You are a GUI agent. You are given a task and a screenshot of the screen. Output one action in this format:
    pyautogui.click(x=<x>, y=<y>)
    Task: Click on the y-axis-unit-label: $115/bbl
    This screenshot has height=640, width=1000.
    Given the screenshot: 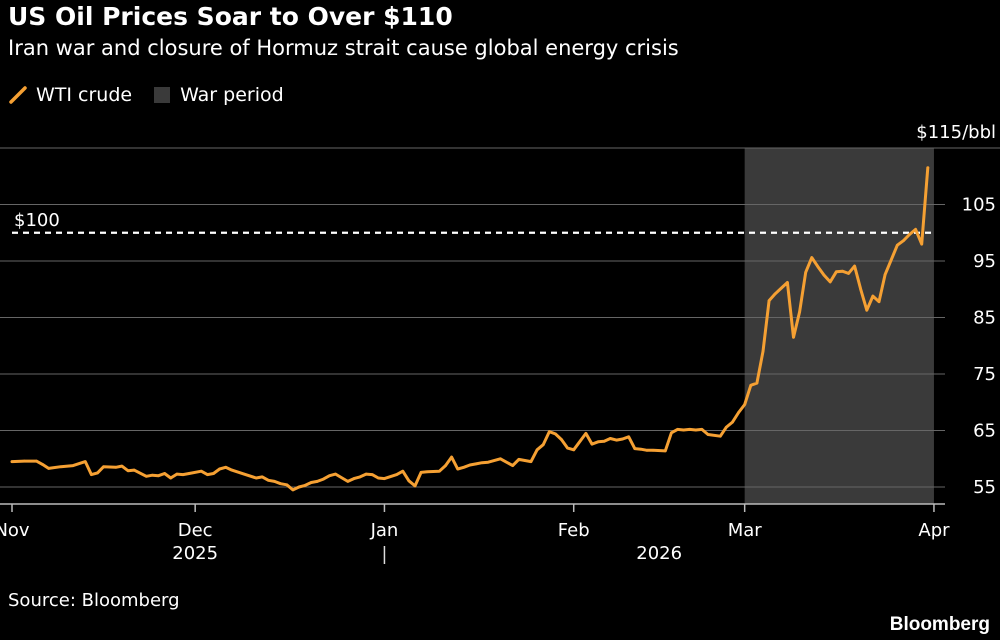 What is the action you would take?
    pyautogui.click(x=956, y=132)
    